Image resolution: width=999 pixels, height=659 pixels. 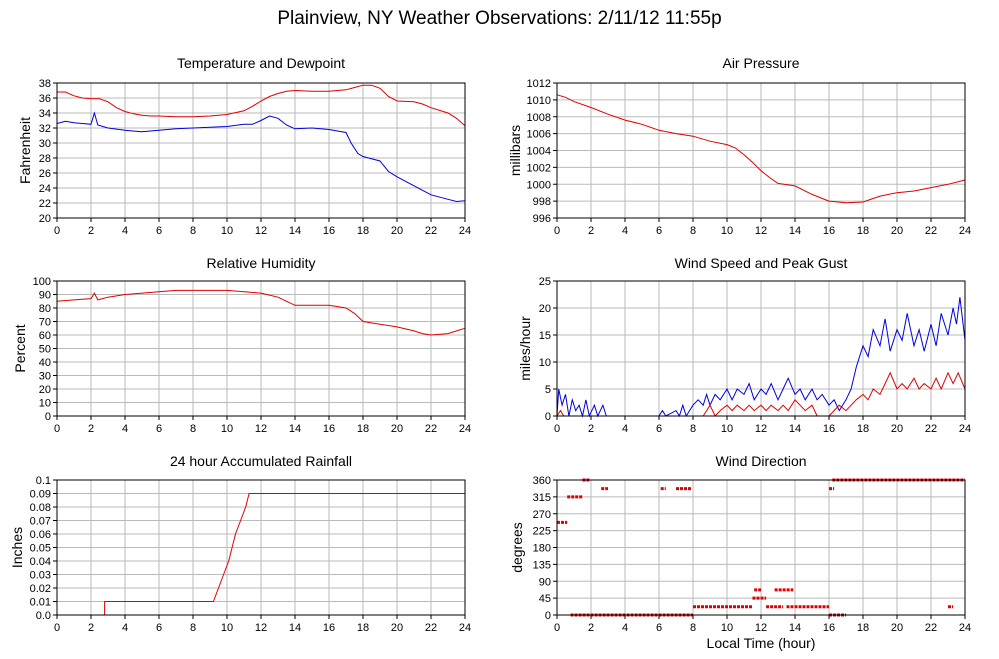 What do you see at coordinates (261, 63) in the screenshot?
I see `chart-title: Temperature and Dewpoint` at bounding box center [261, 63].